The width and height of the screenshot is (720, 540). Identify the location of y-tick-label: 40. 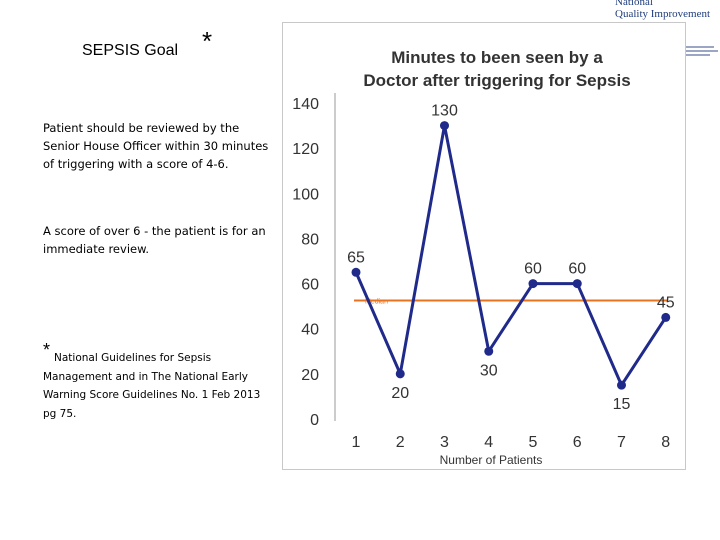
(310, 330).